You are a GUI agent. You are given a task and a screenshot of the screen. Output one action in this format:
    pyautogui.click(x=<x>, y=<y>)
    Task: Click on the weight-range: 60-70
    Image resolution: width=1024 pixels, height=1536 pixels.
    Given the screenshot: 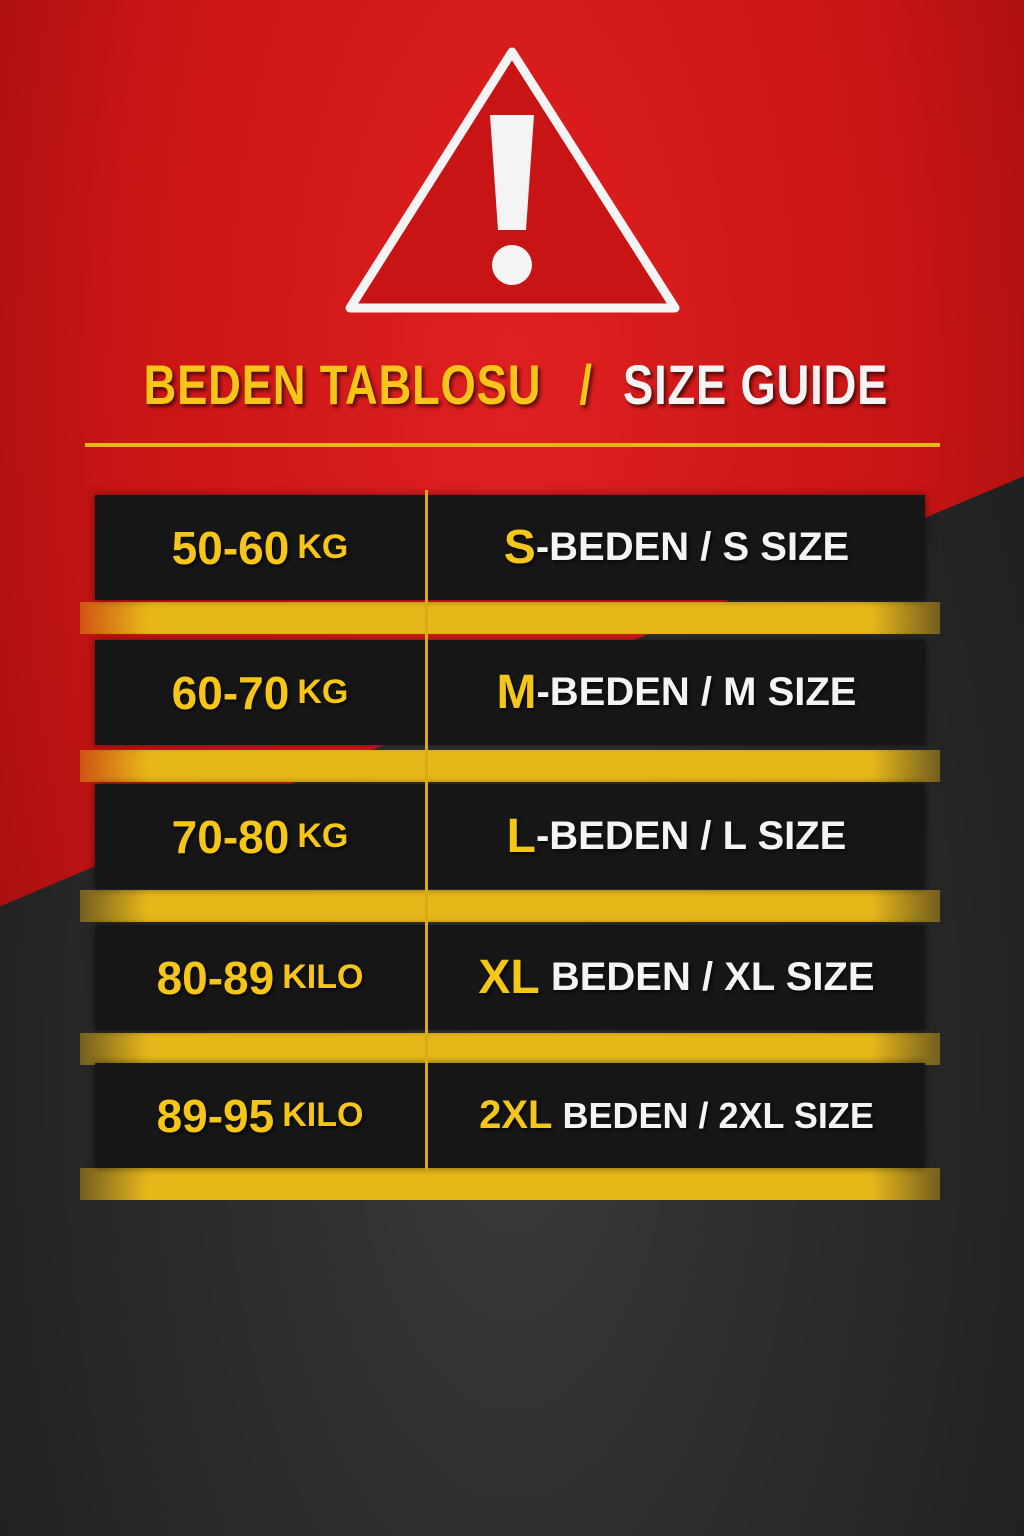 What is the action you would take?
    pyautogui.click(x=230, y=692)
    